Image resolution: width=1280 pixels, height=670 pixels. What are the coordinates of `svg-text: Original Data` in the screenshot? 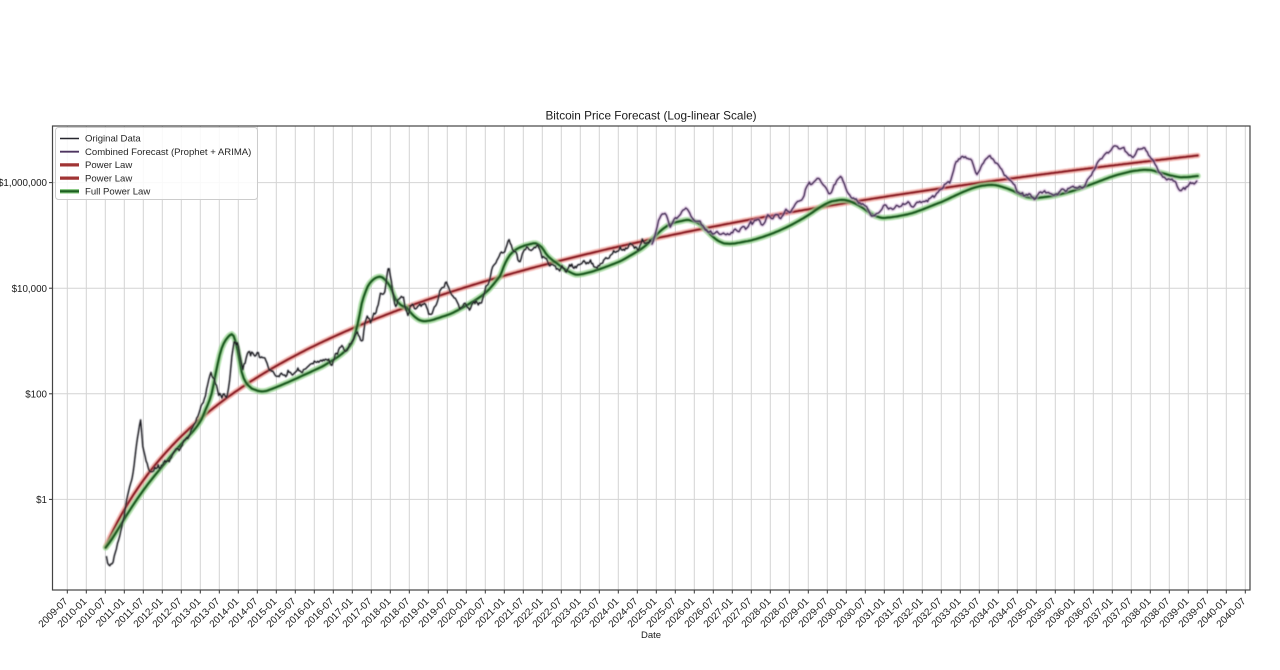 It's located at (113, 139).